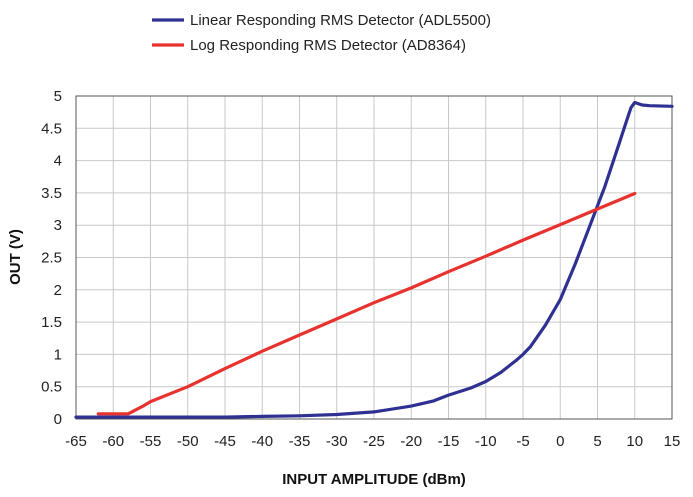  I want to click on y-tick-label: 3, so click(58, 225).